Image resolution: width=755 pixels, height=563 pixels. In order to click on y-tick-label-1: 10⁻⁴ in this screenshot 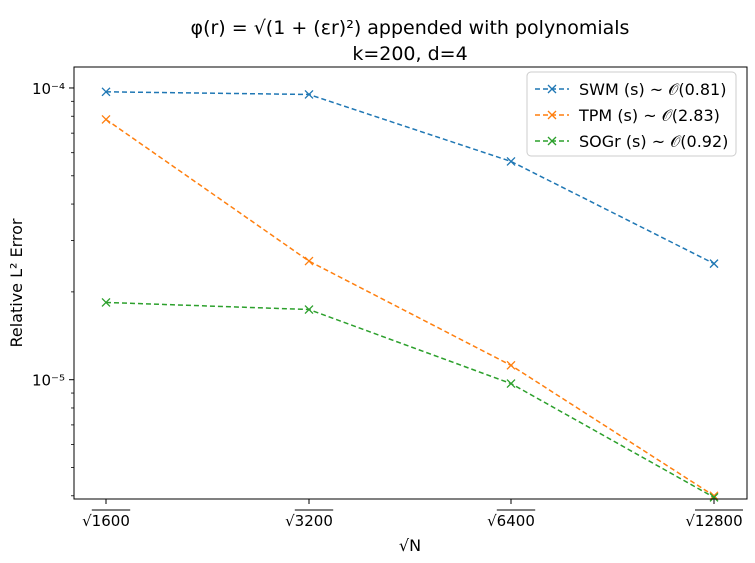, I will do `click(48, 89)`.